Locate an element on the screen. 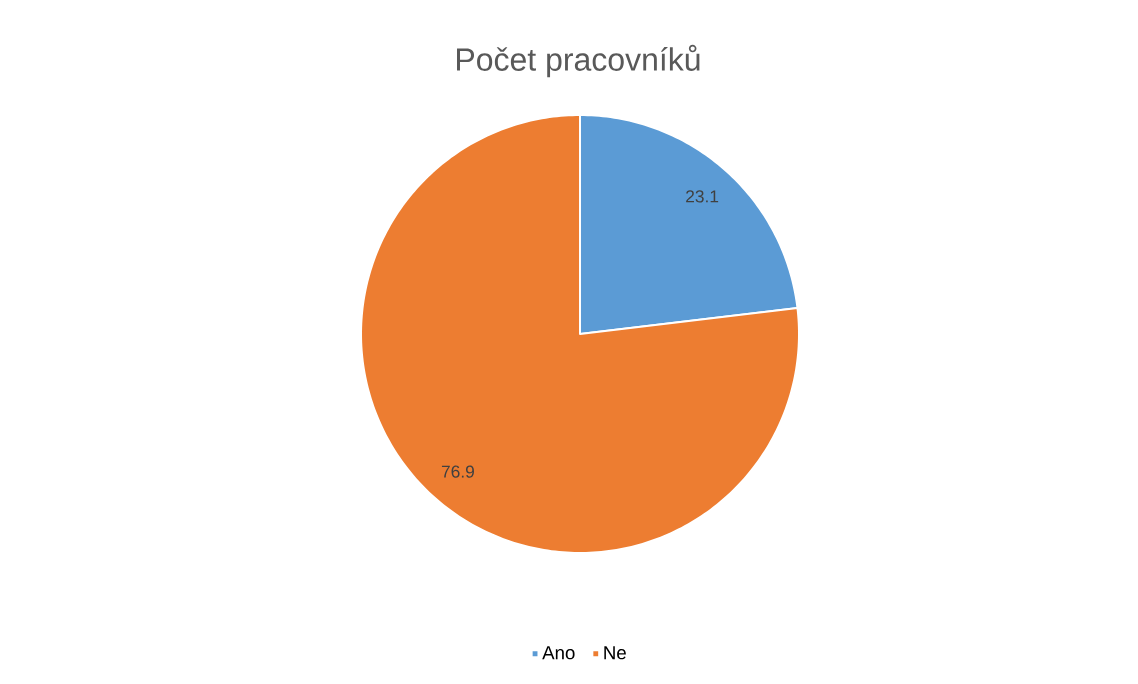 This screenshot has width=1138, height=684. legend-label: Ne is located at coordinates (615, 653).